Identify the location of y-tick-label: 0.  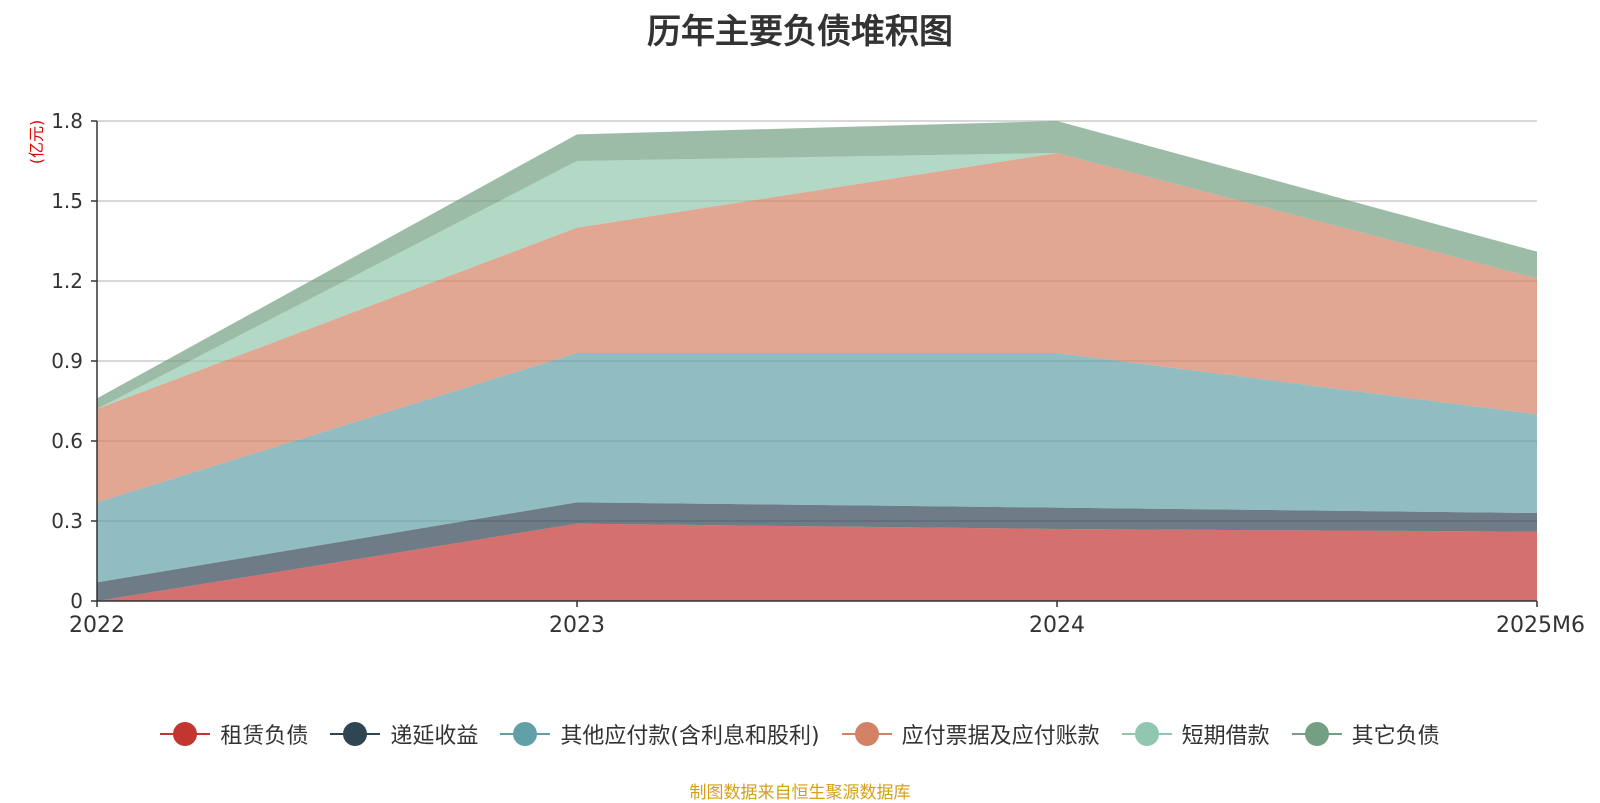
(76, 601).